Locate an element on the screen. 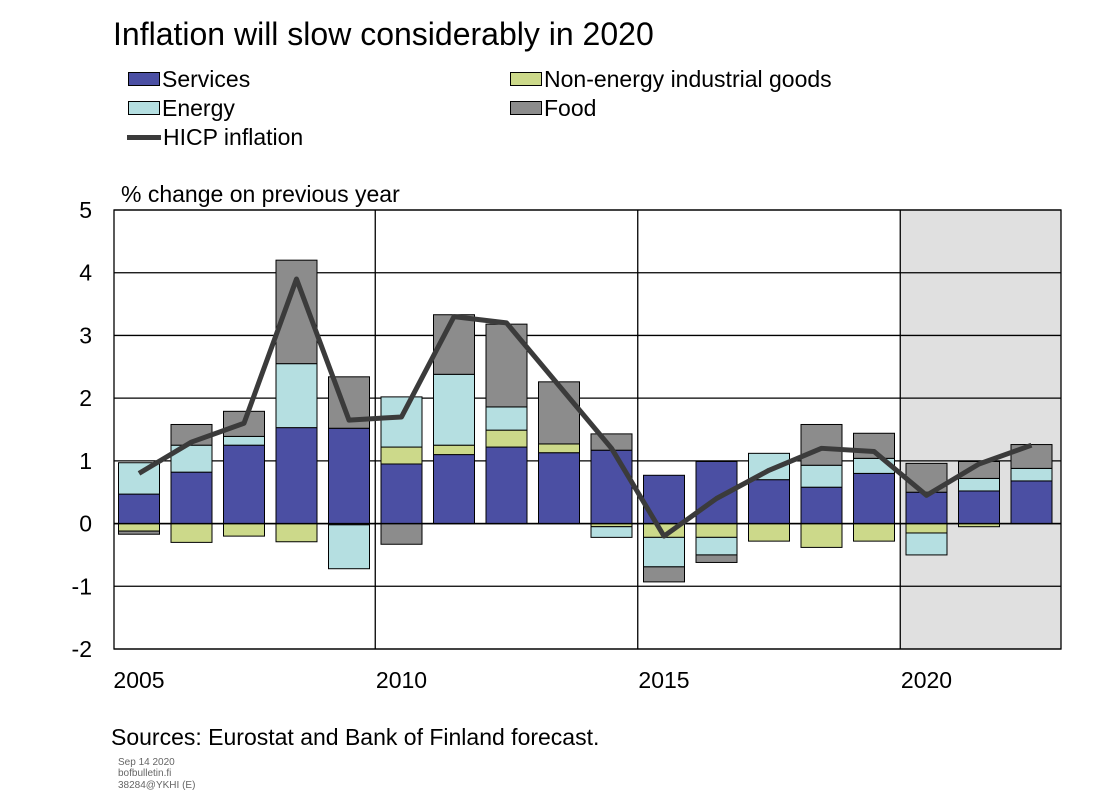  x-tick-label: 2005 is located at coordinates (138, 680).